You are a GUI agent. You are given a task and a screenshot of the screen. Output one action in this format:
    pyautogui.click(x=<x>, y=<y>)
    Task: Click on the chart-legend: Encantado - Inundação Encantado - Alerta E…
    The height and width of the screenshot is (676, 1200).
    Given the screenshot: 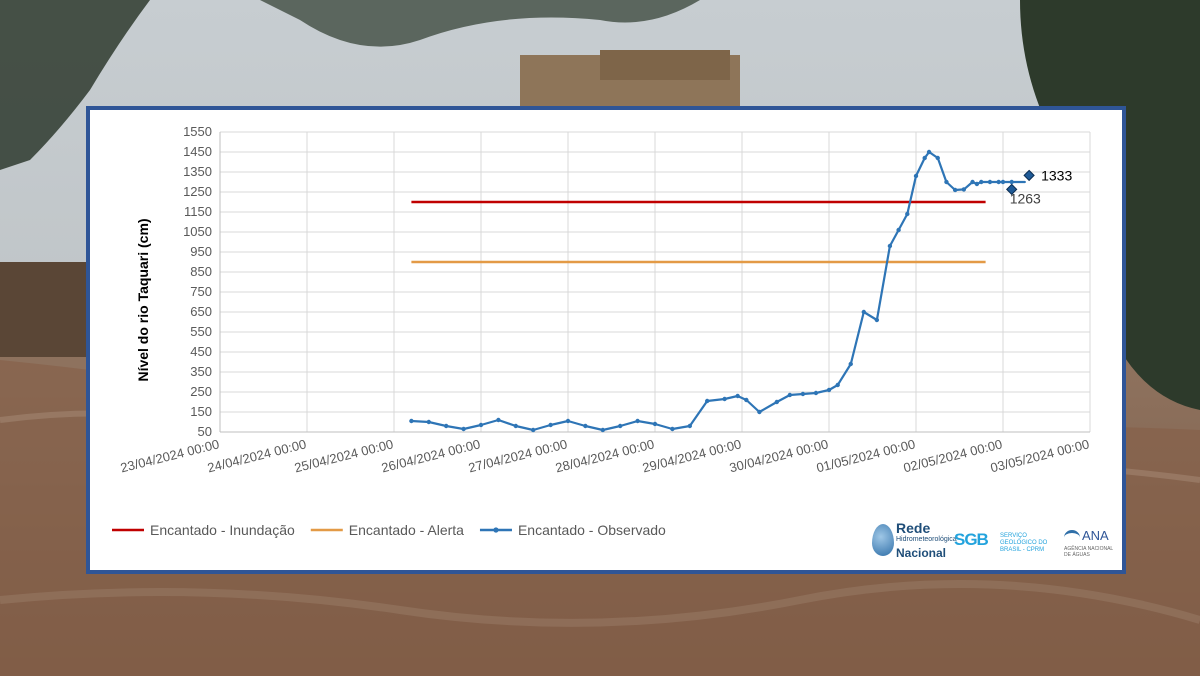 What is the action you would take?
    pyautogui.click(x=389, y=530)
    